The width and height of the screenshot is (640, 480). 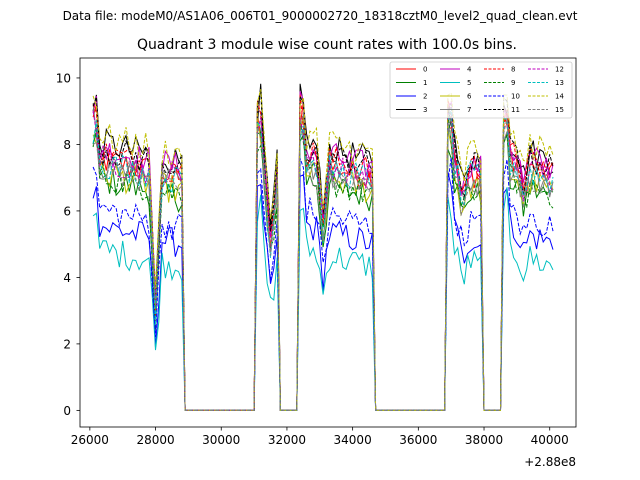 What do you see at coordinates (425, 97) in the screenshot?
I see `legend-label-2: 2` at bounding box center [425, 97].